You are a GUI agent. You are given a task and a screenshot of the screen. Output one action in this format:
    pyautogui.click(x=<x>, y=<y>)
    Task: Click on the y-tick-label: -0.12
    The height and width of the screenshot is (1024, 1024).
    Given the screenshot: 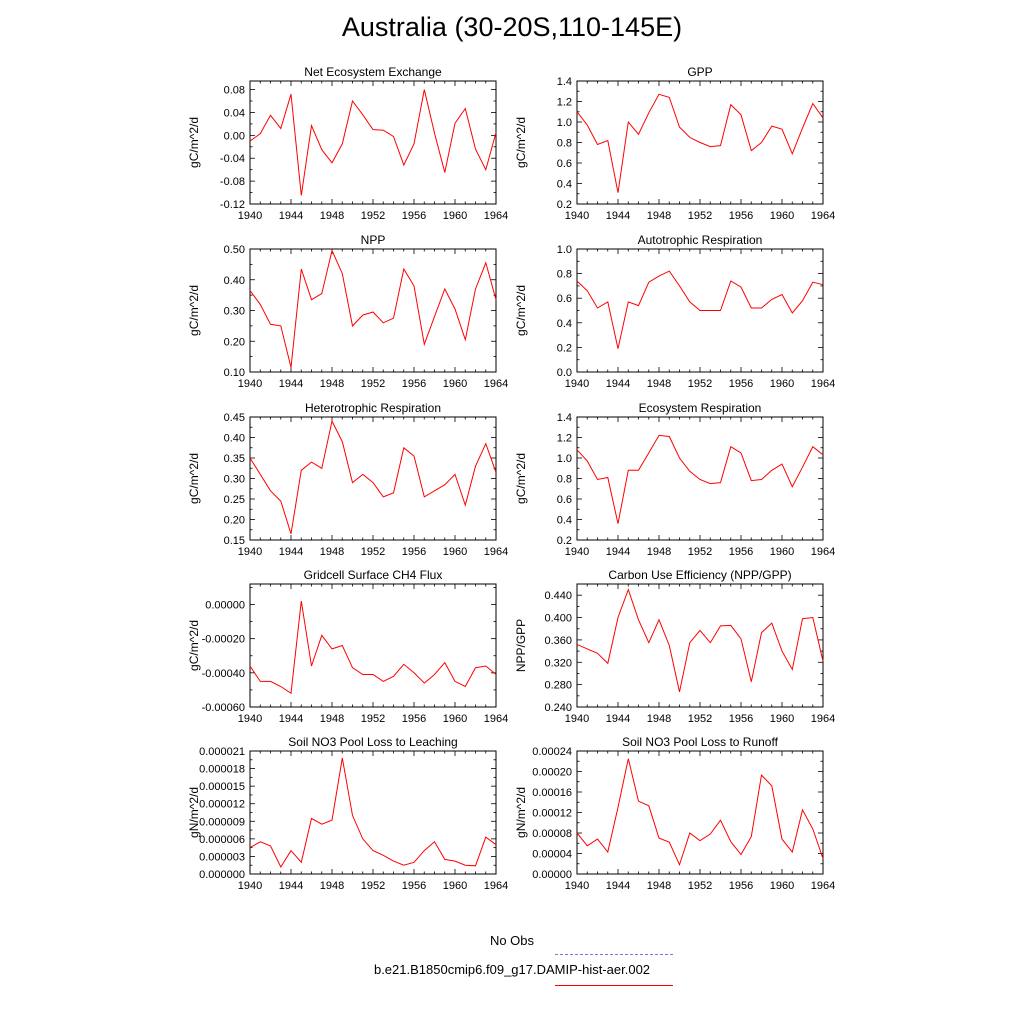 What is the action you would take?
    pyautogui.click(x=232, y=205)
    